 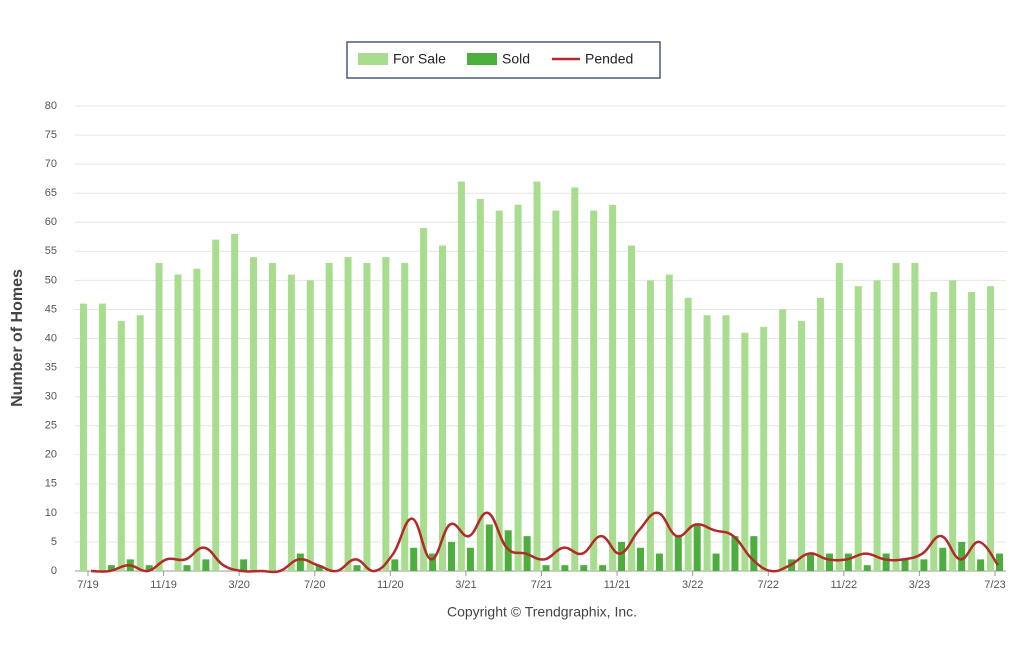 What do you see at coordinates (541, 585) in the screenshot?
I see `x-tick-label: 7/21` at bounding box center [541, 585].